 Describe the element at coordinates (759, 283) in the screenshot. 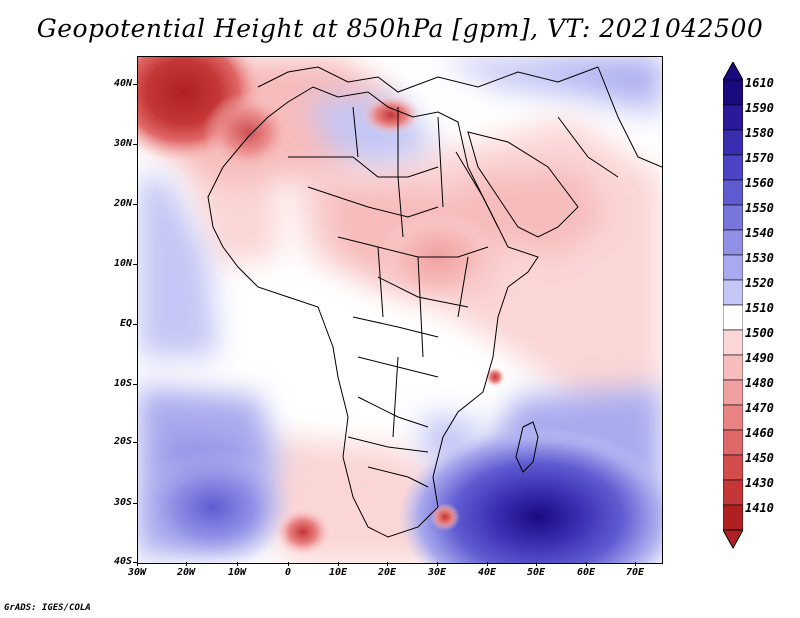

I see `colorbar-label: 1520` at that location.